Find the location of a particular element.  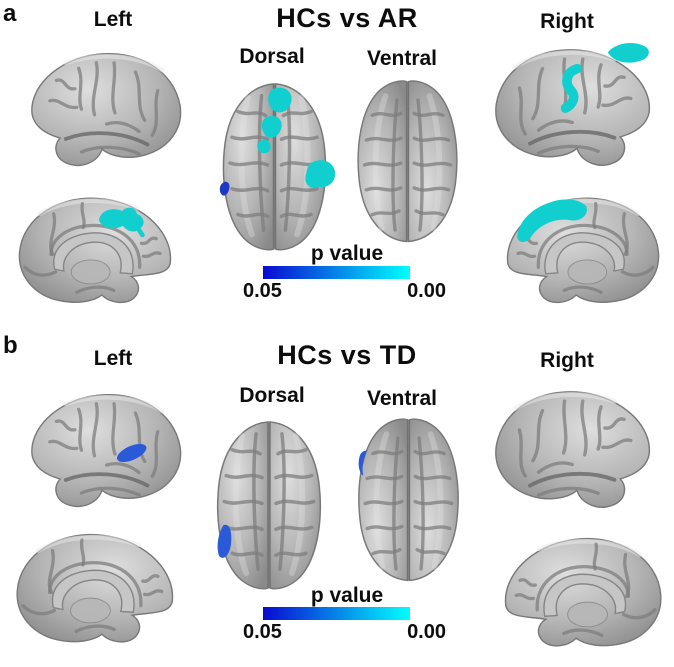

cyan-cluster-streak is located at coordinates (133, 225).